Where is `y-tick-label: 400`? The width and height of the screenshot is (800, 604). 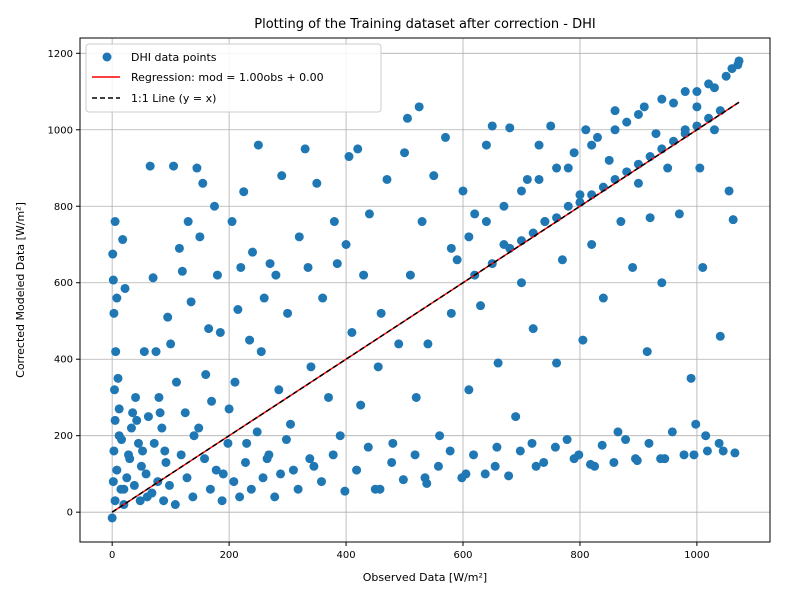 y-tick-label: 400 is located at coordinates (63, 360).